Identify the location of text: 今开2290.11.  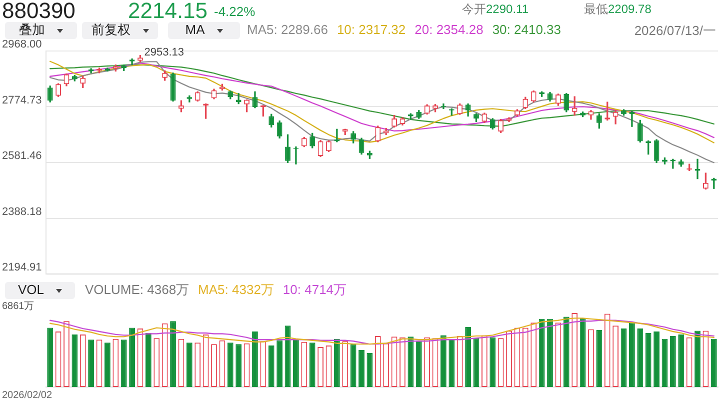
(495, 9).